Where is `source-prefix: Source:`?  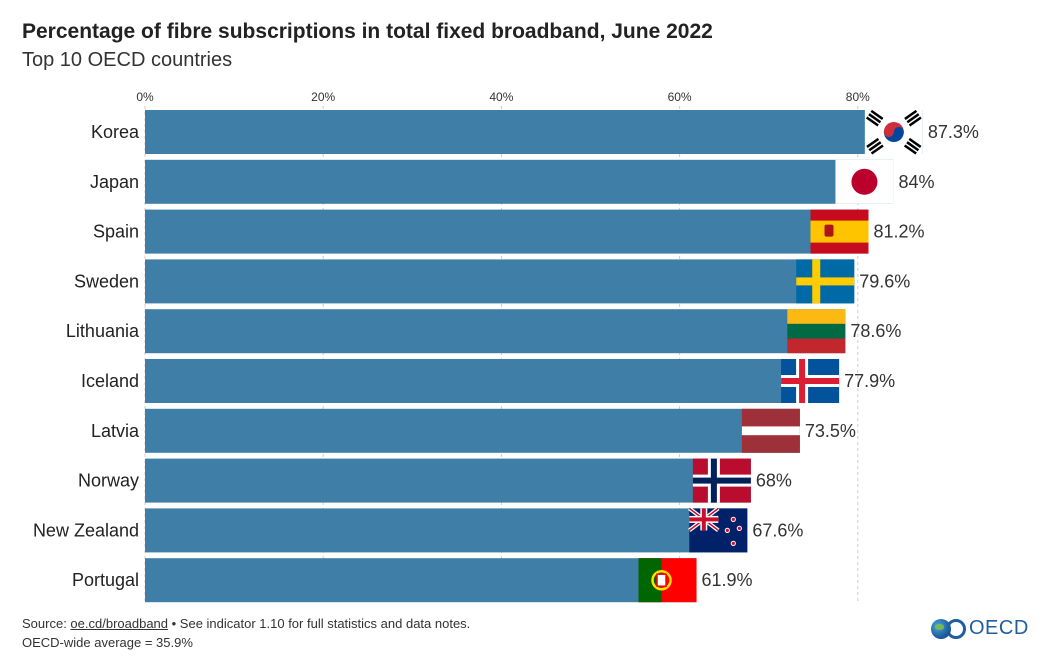
source-prefix: Source: is located at coordinates (46, 623).